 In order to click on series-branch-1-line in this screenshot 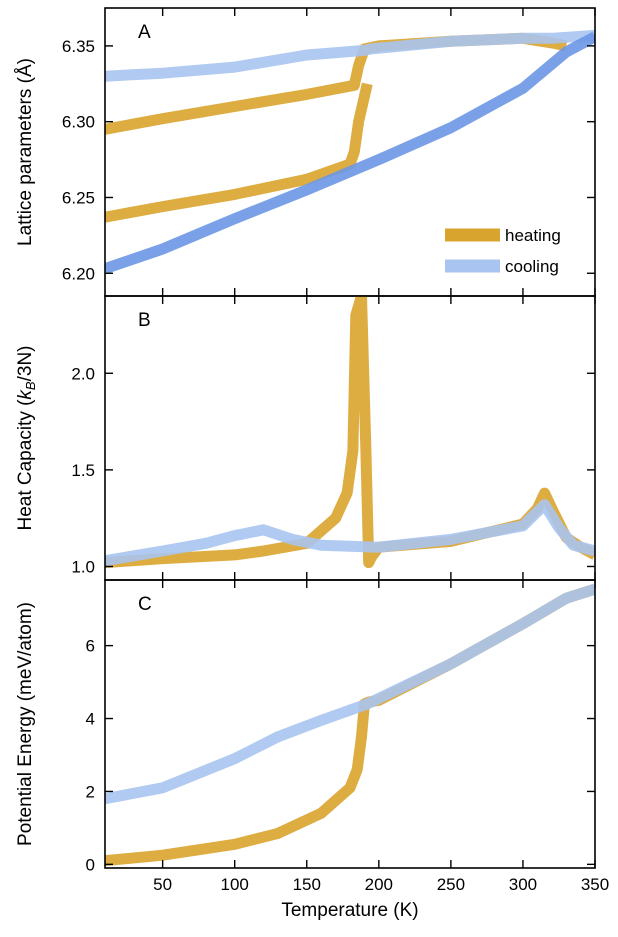, I will do `click(239, 152)`.